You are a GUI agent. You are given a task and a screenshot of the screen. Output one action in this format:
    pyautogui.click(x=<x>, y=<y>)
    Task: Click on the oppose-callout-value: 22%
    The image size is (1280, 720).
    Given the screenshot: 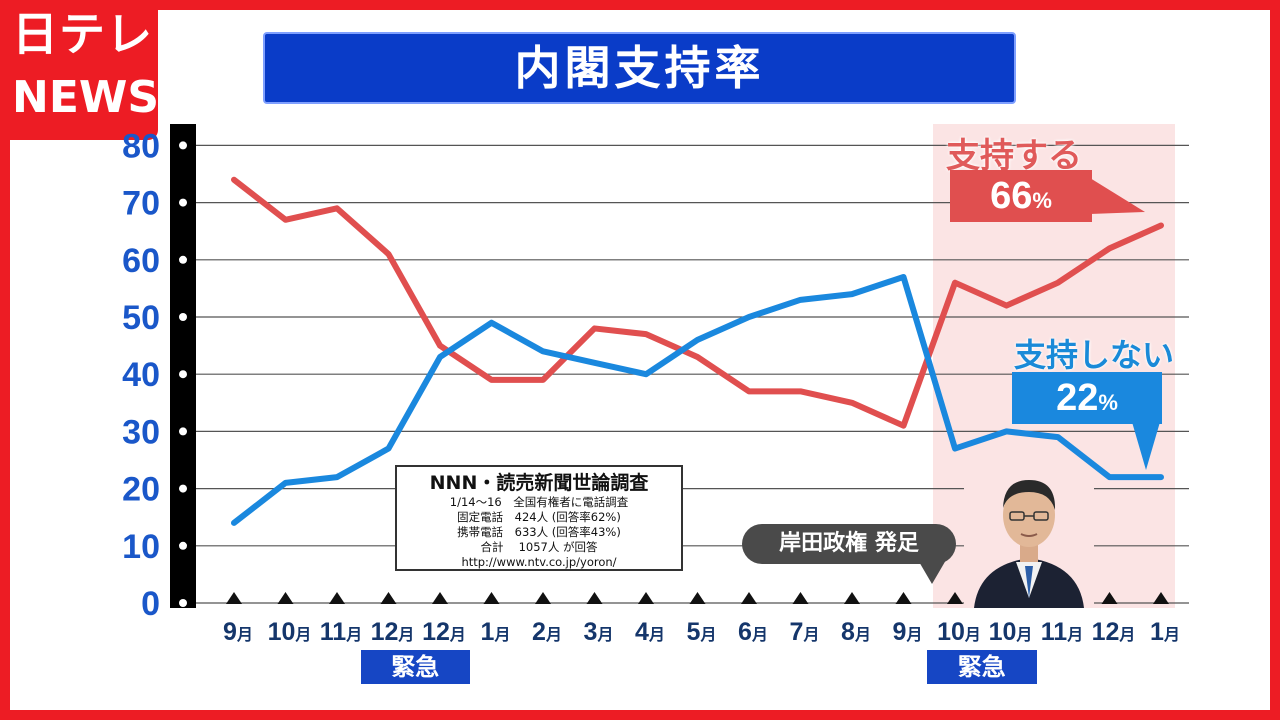 What is the action you would take?
    pyautogui.click(x=1087, y=398)
    